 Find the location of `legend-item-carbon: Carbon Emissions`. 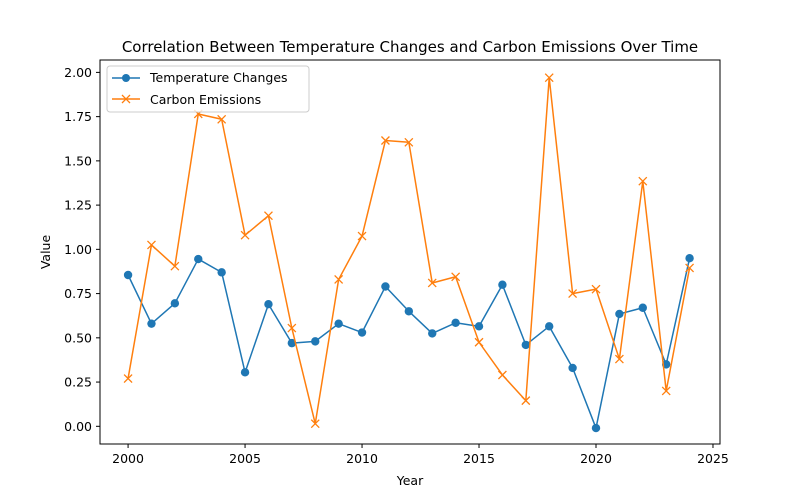

legend-item-carbon: Carbon Emissions is located at coordinates (186, 99).